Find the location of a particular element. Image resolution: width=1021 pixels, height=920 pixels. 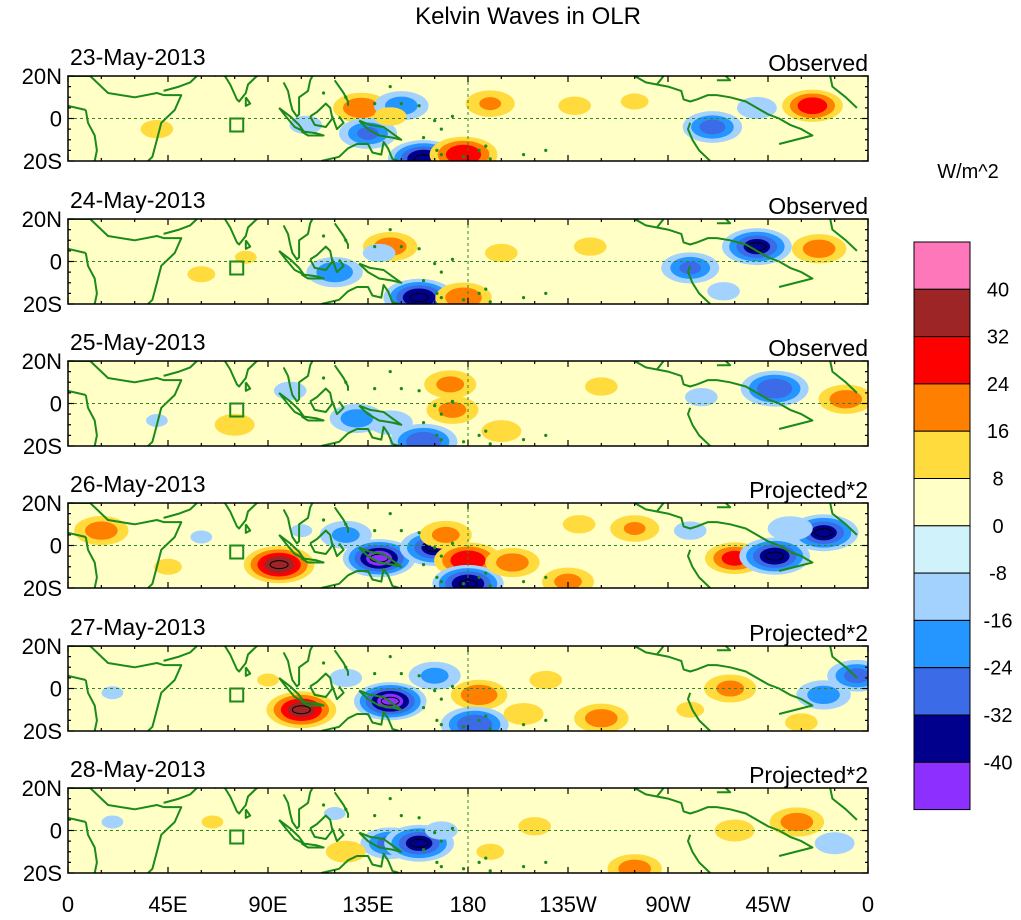

anomaly-field is located at coordinates (517, 266).